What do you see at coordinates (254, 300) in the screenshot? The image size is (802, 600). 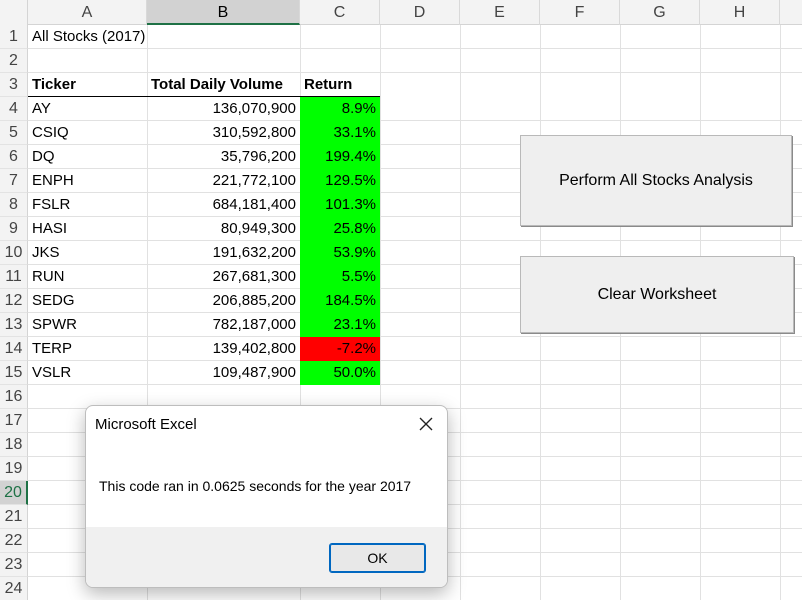 I see `volume-cell: 206,885,200` at bounding box center [254, 300].